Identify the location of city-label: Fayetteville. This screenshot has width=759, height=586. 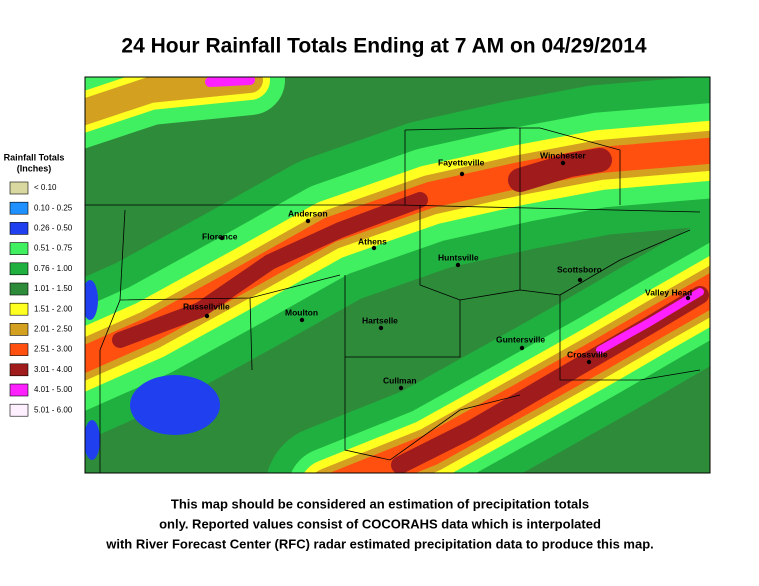
(461, 162).